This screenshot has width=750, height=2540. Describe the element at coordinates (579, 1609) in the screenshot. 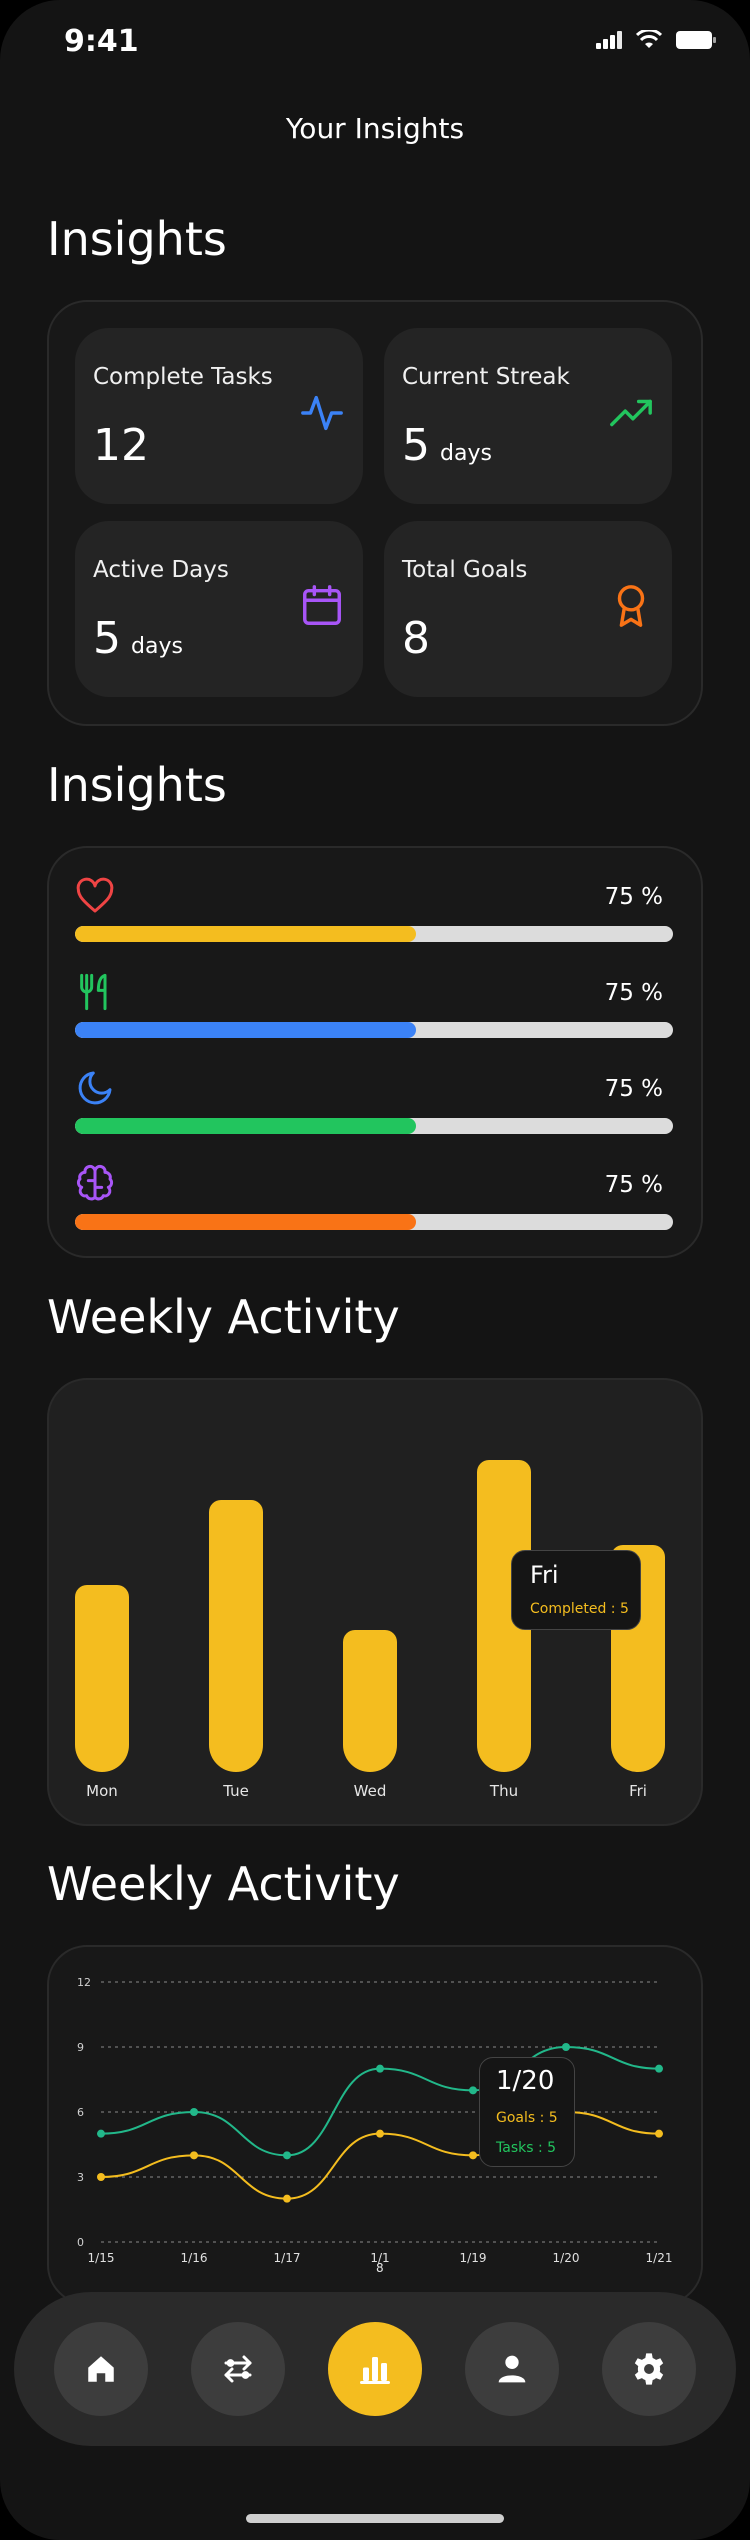

I see `tooltip-value: Completed : 5` at that location.